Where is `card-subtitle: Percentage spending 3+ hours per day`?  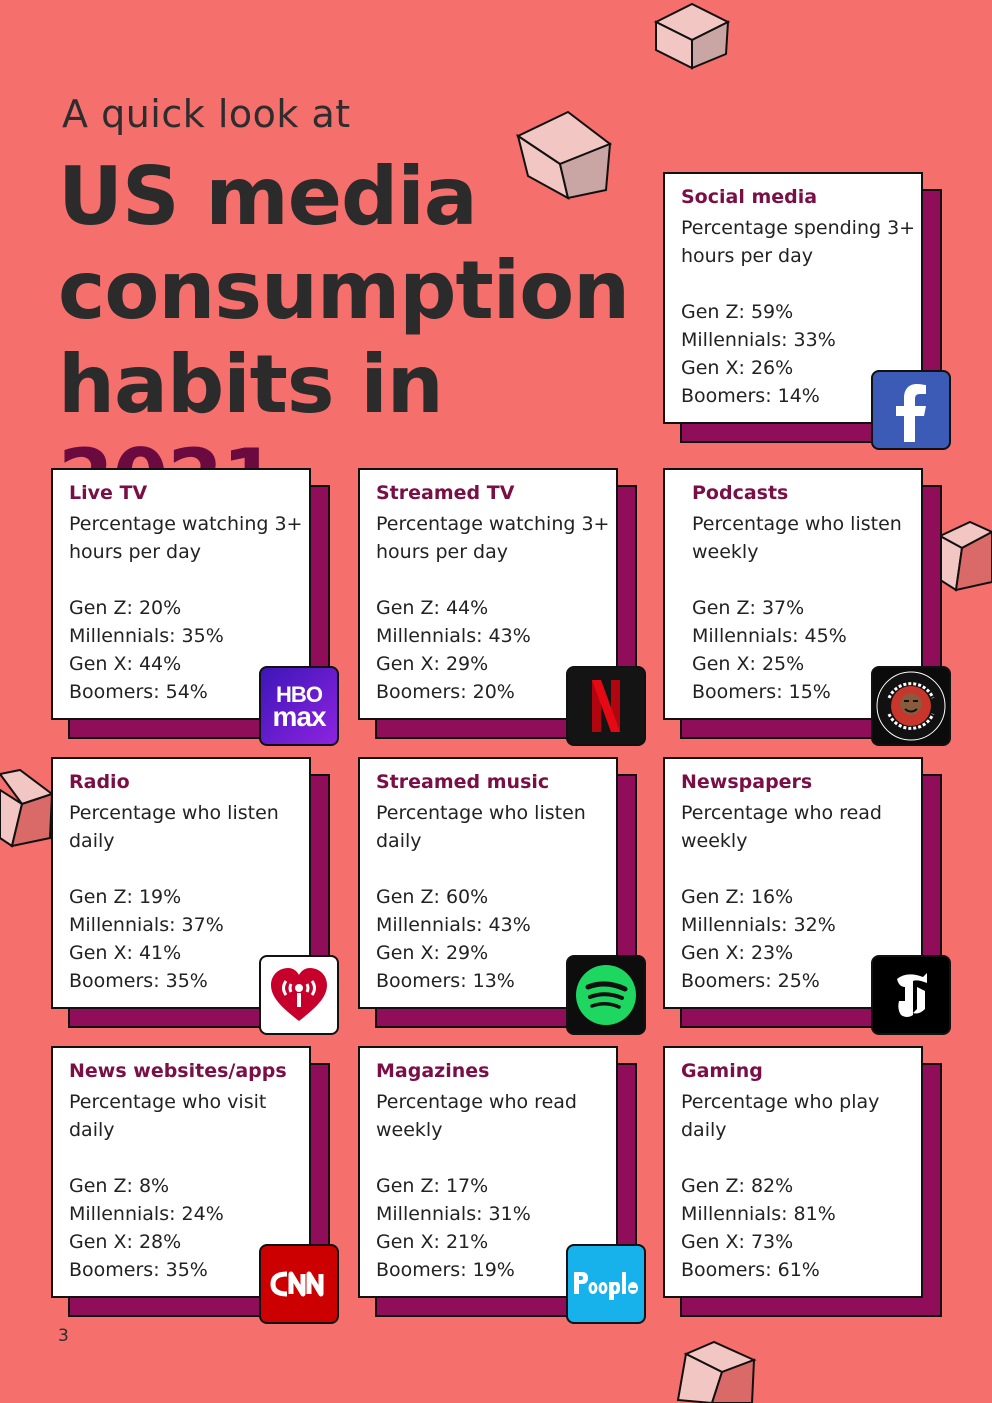 card-subtitle: Percentage spending 3+ hours per day is located at coordinates (798, 242).